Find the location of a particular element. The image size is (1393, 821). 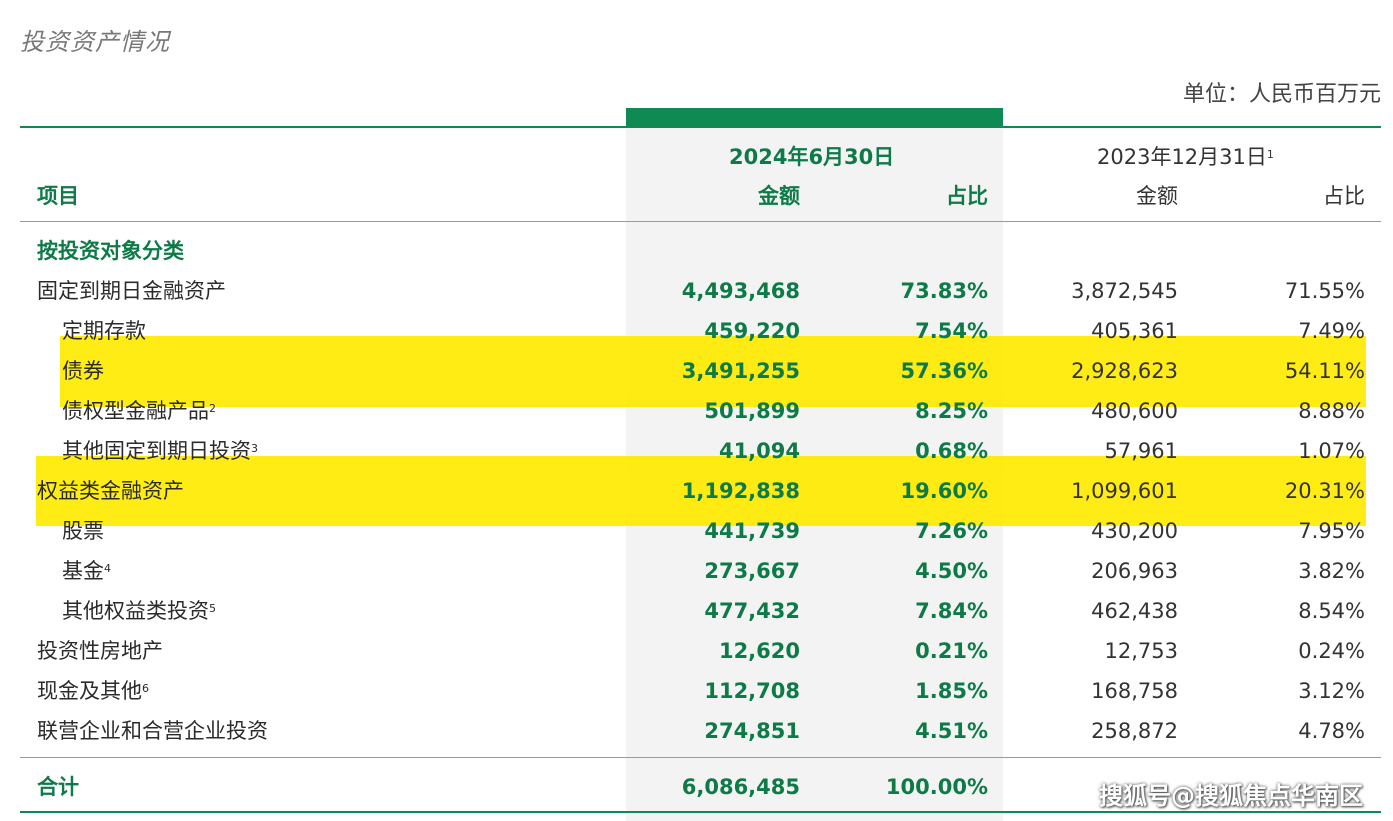

current-amount: 41,094 is located at coordinates (759, 451).